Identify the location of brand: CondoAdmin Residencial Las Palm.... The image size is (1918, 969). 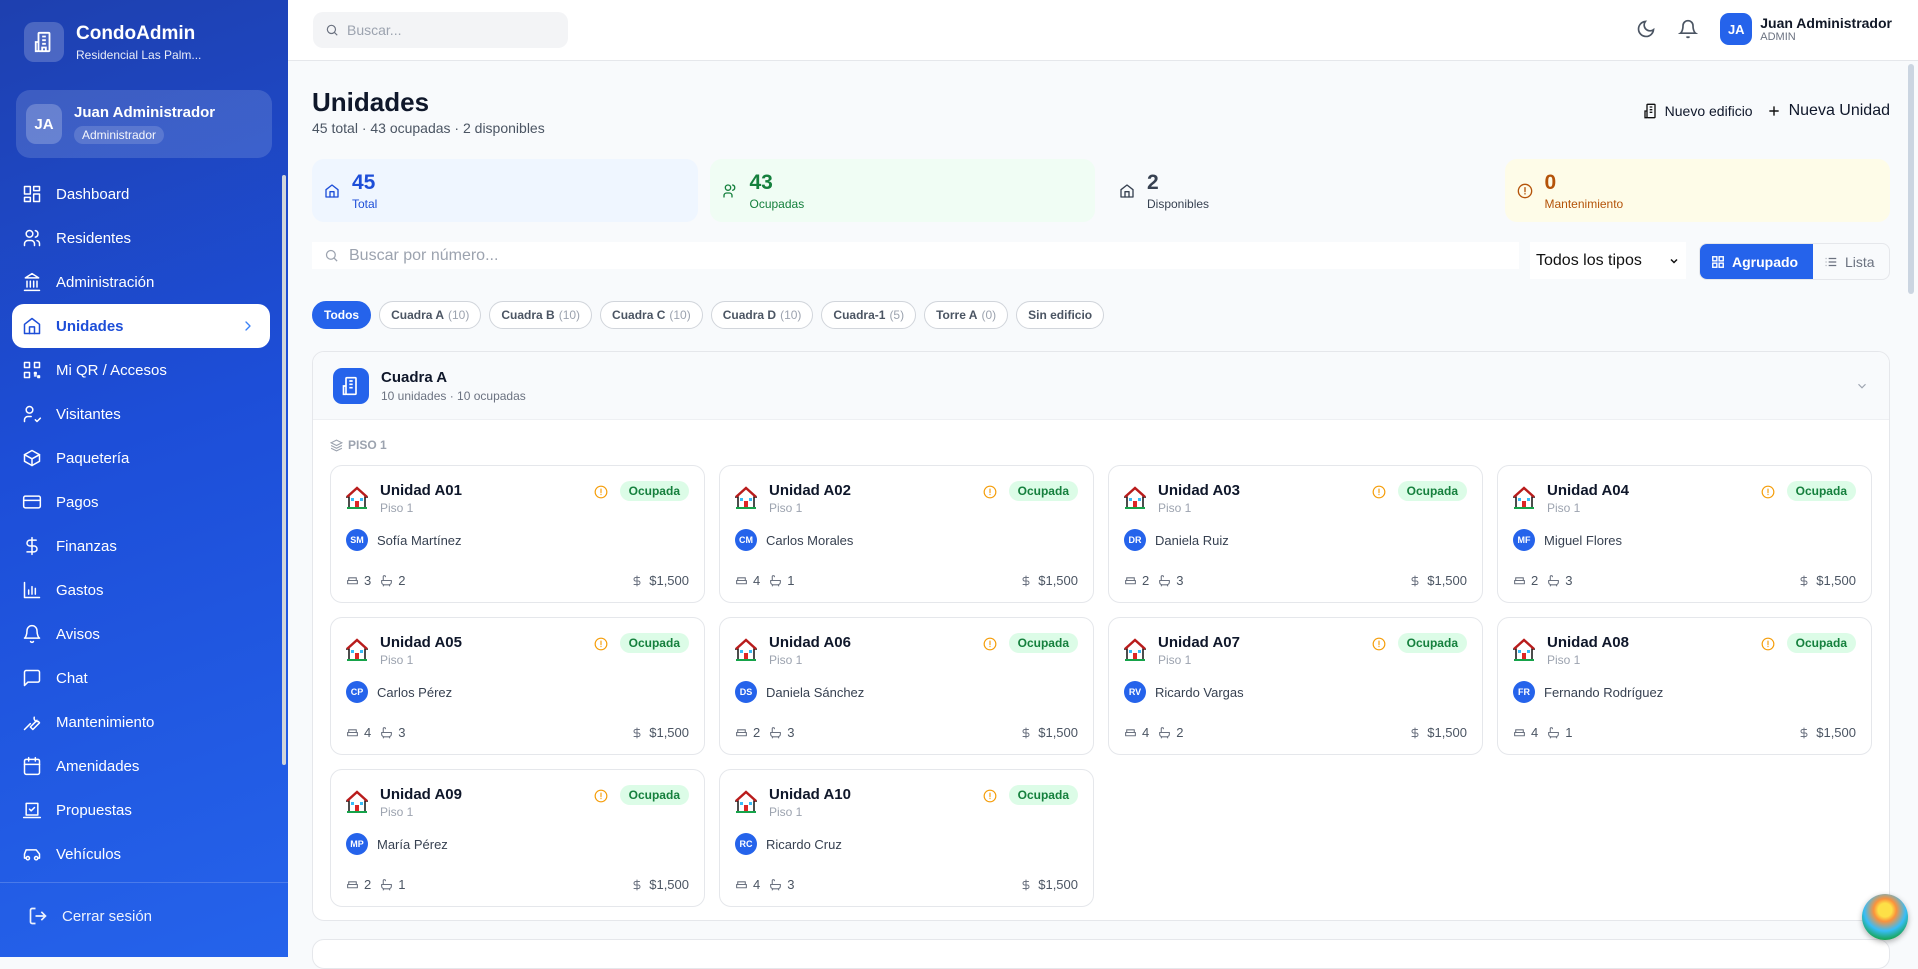
(112, 42).